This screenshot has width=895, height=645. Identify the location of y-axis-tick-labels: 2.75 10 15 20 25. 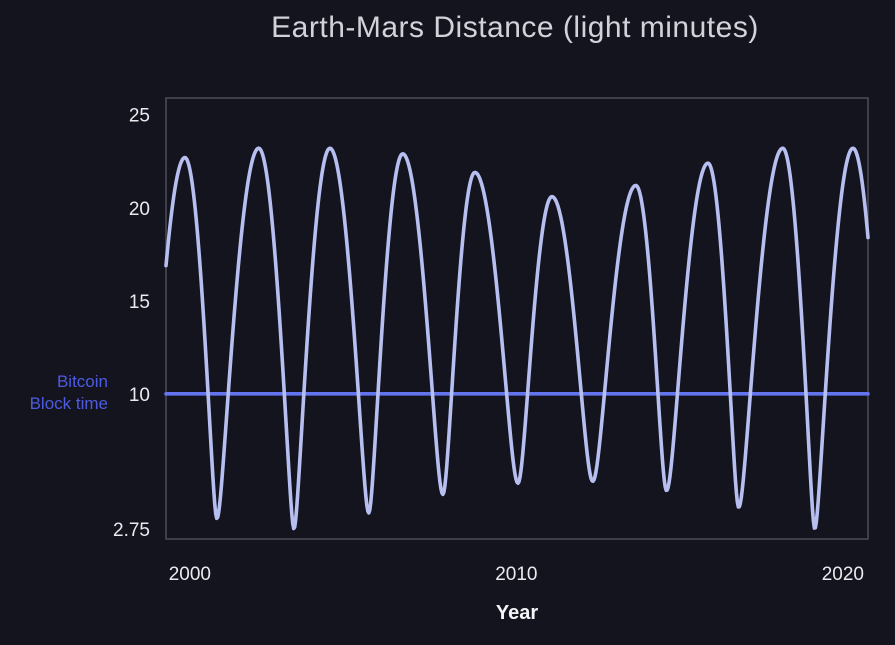
(131, 323).